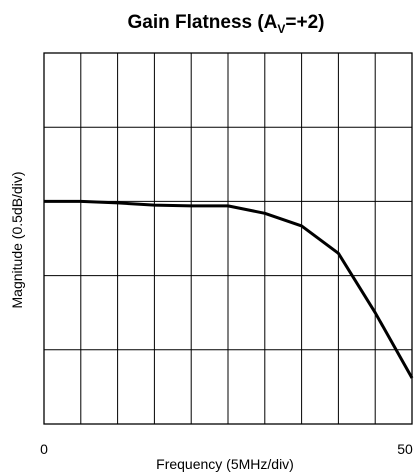  I want to click on x-tick-label-min: 0, so click(44, 449).